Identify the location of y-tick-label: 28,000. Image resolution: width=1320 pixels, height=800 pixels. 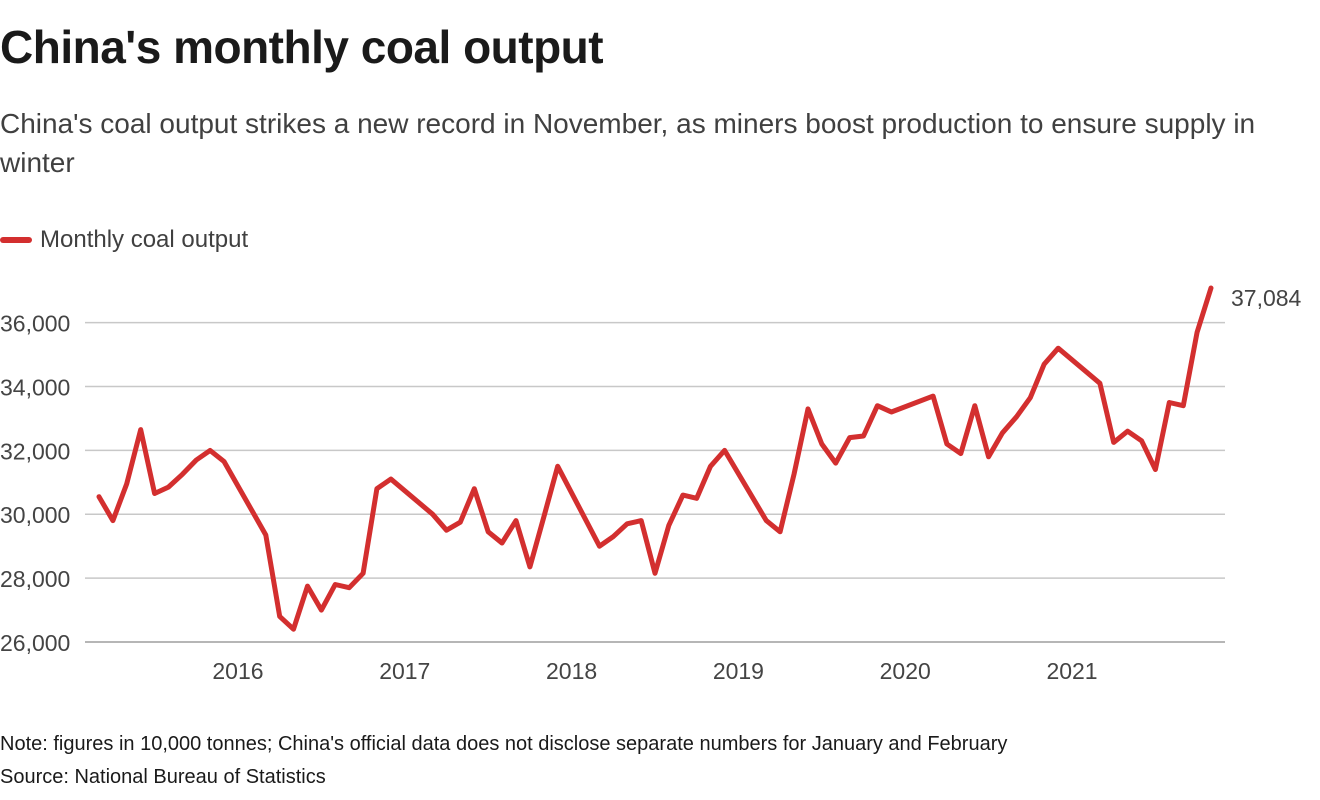
(35, 579).